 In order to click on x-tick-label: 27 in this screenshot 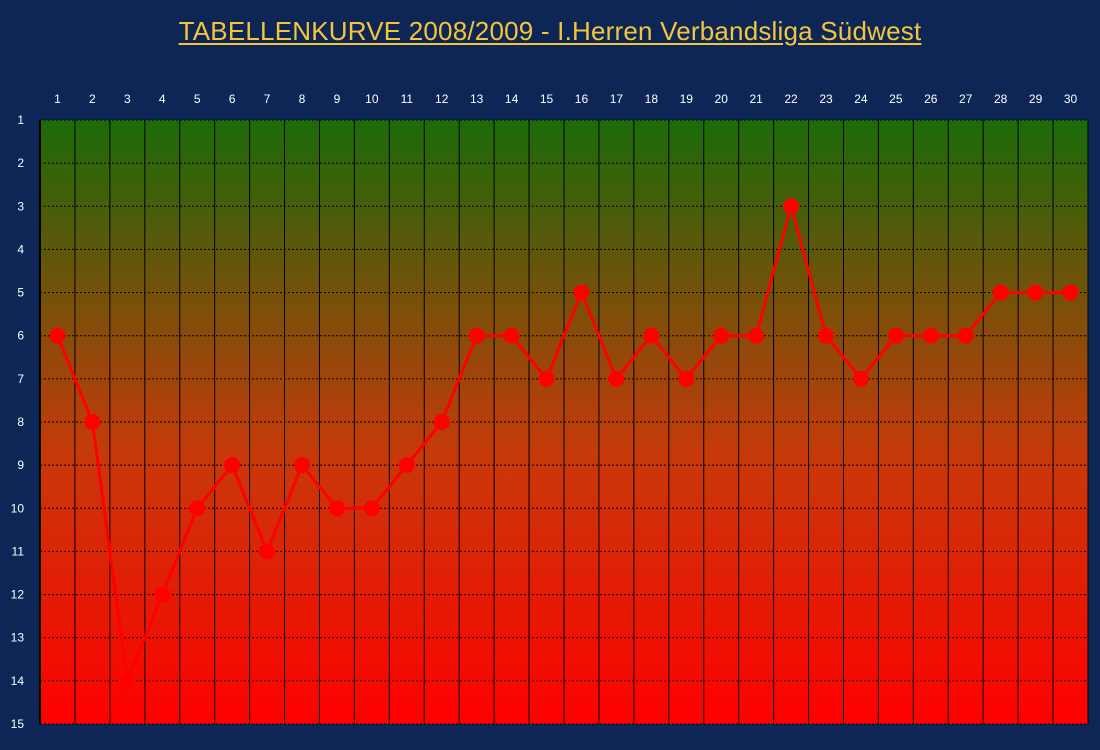, I will do `click(966, 99)`.